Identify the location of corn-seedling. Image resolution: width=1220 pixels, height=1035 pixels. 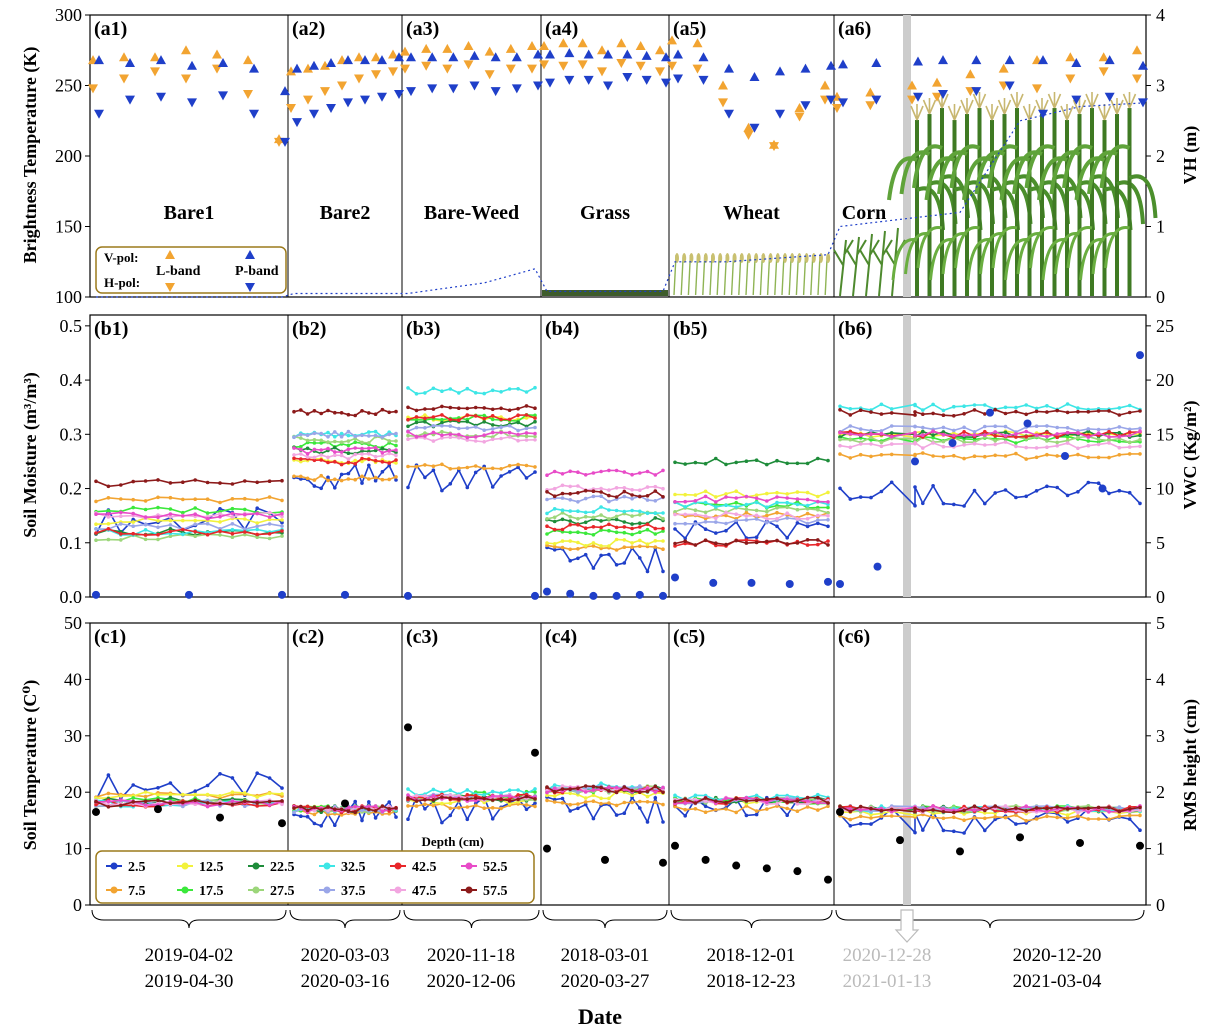
(843, 268).